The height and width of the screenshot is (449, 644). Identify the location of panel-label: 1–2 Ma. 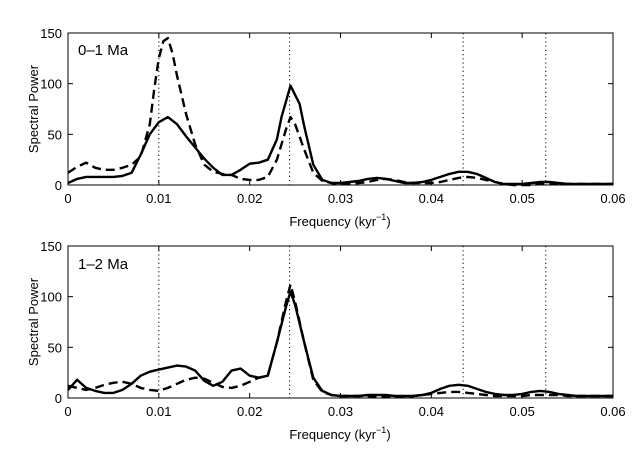
(103, 264).